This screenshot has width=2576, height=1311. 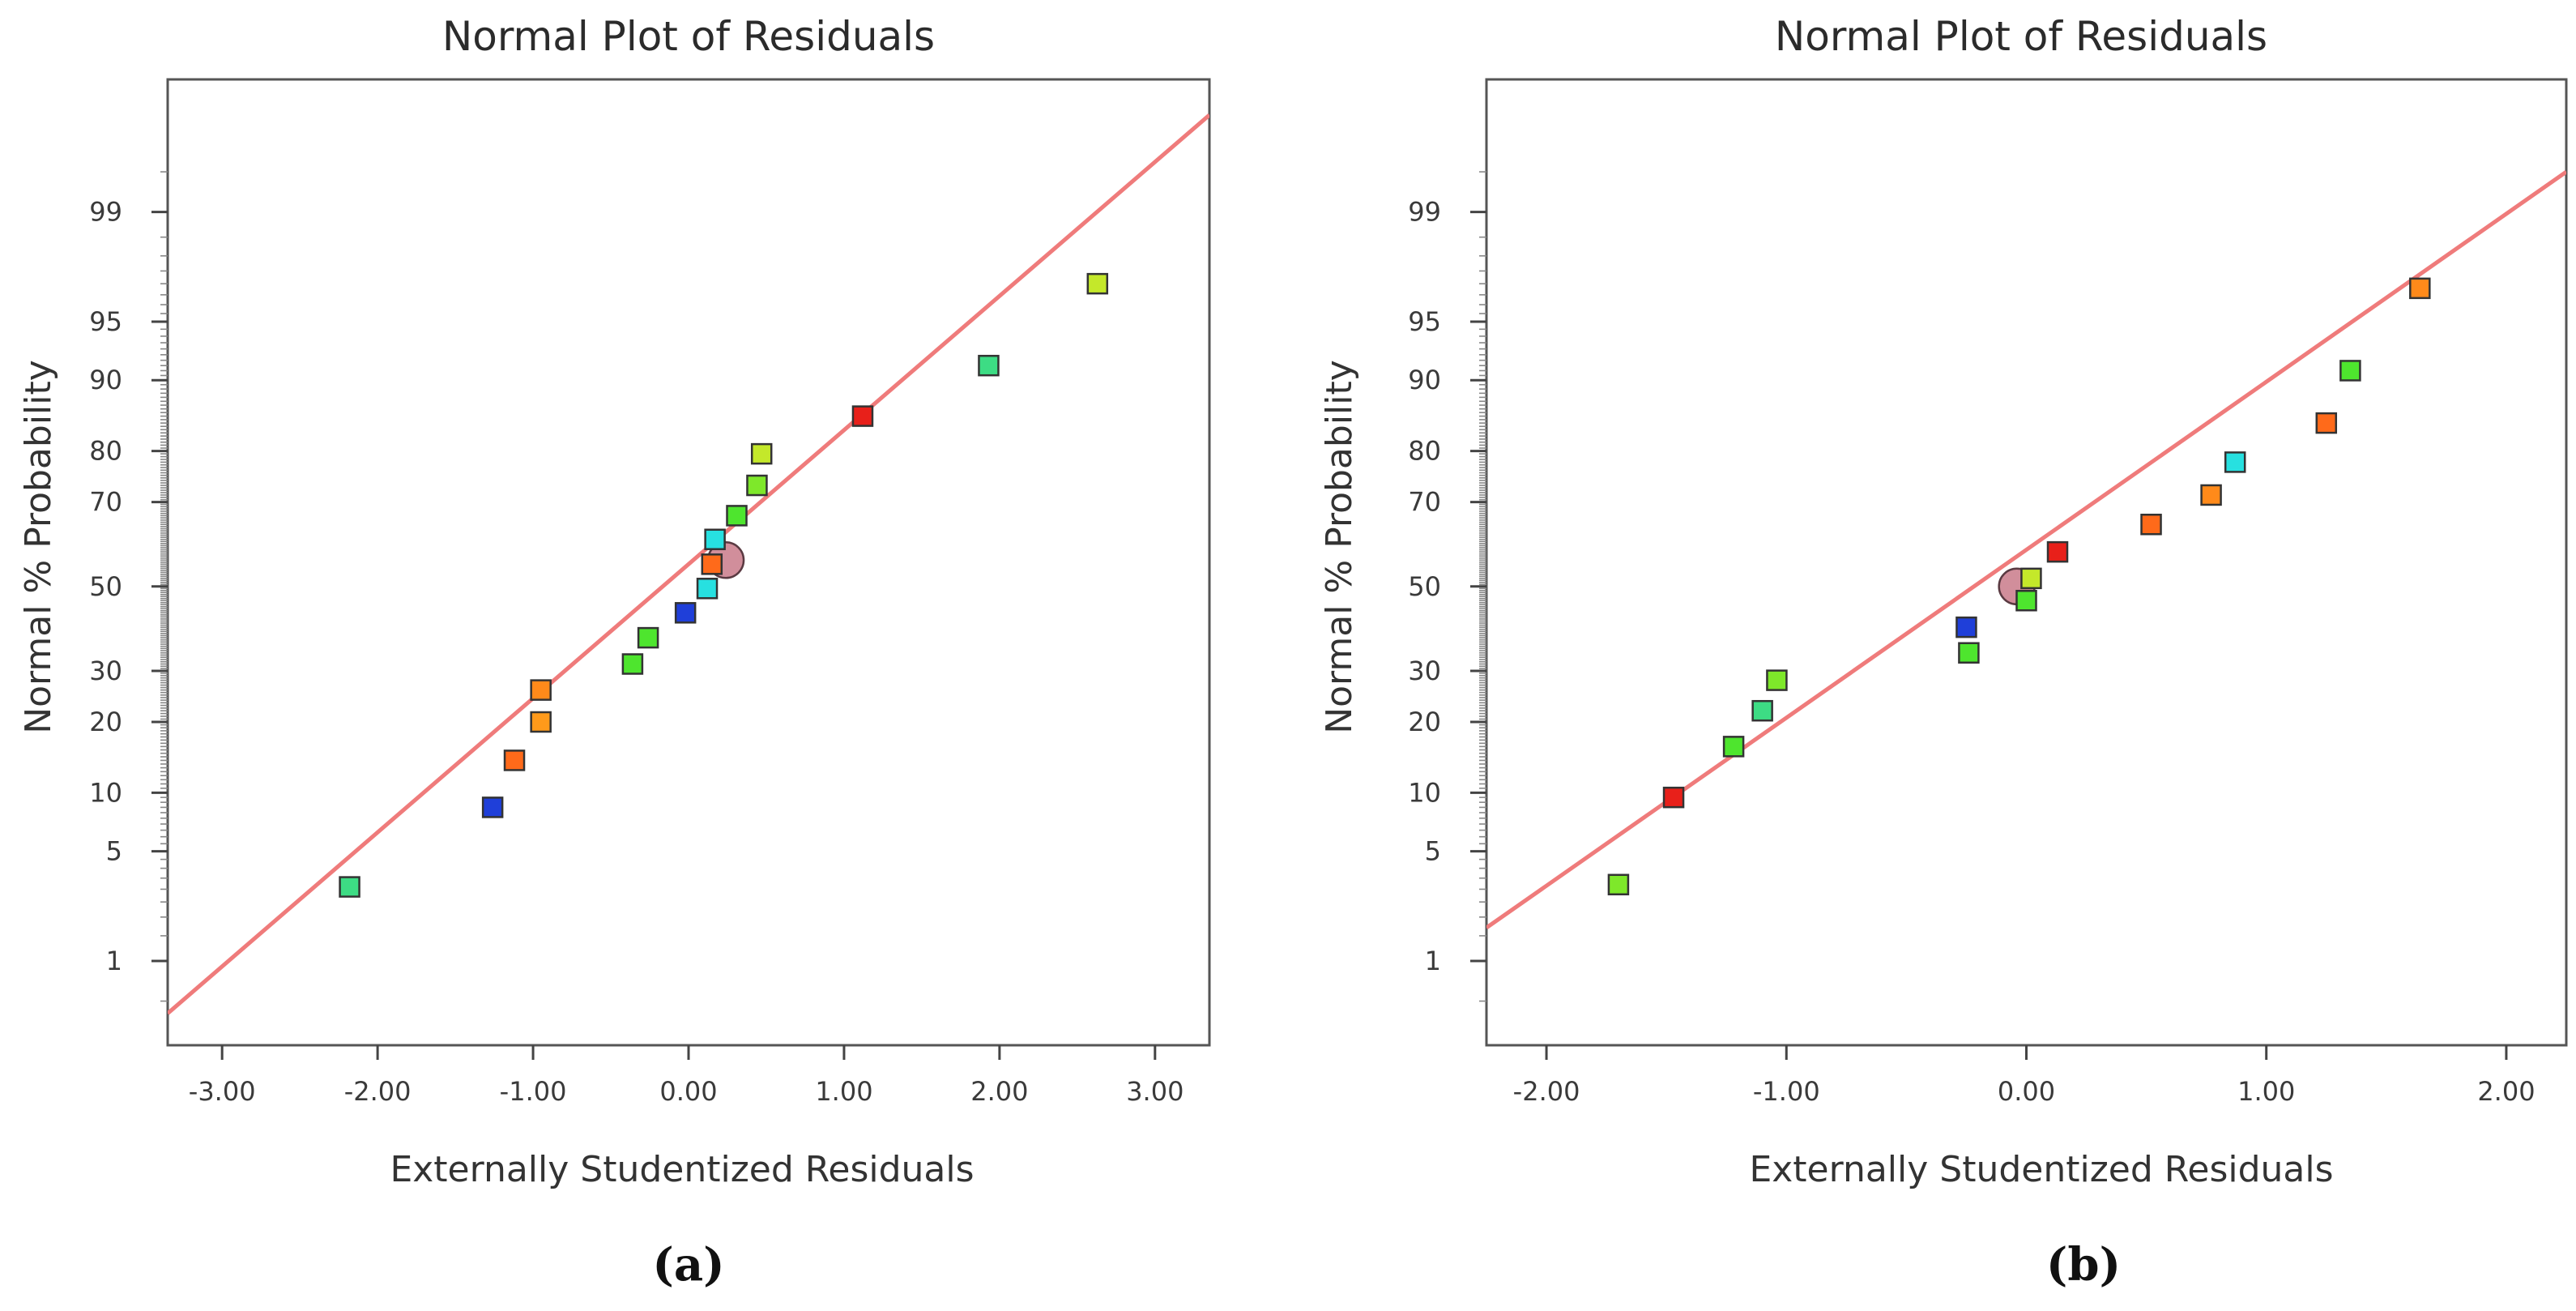 I want to click on figure-caption: (b), so click(x=2083, y=1265).